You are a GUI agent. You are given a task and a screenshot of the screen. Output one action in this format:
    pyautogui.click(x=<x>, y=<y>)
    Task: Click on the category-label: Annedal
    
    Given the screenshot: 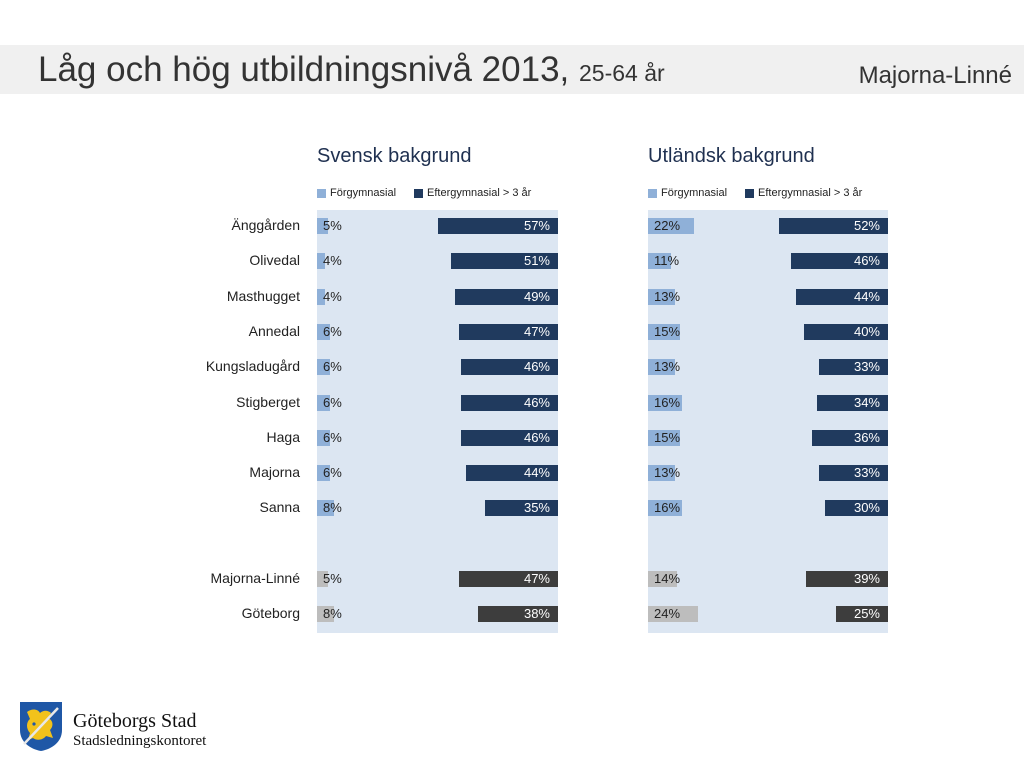 What is the action you would take?
    pyautogui.click(x=274, y=331)
    